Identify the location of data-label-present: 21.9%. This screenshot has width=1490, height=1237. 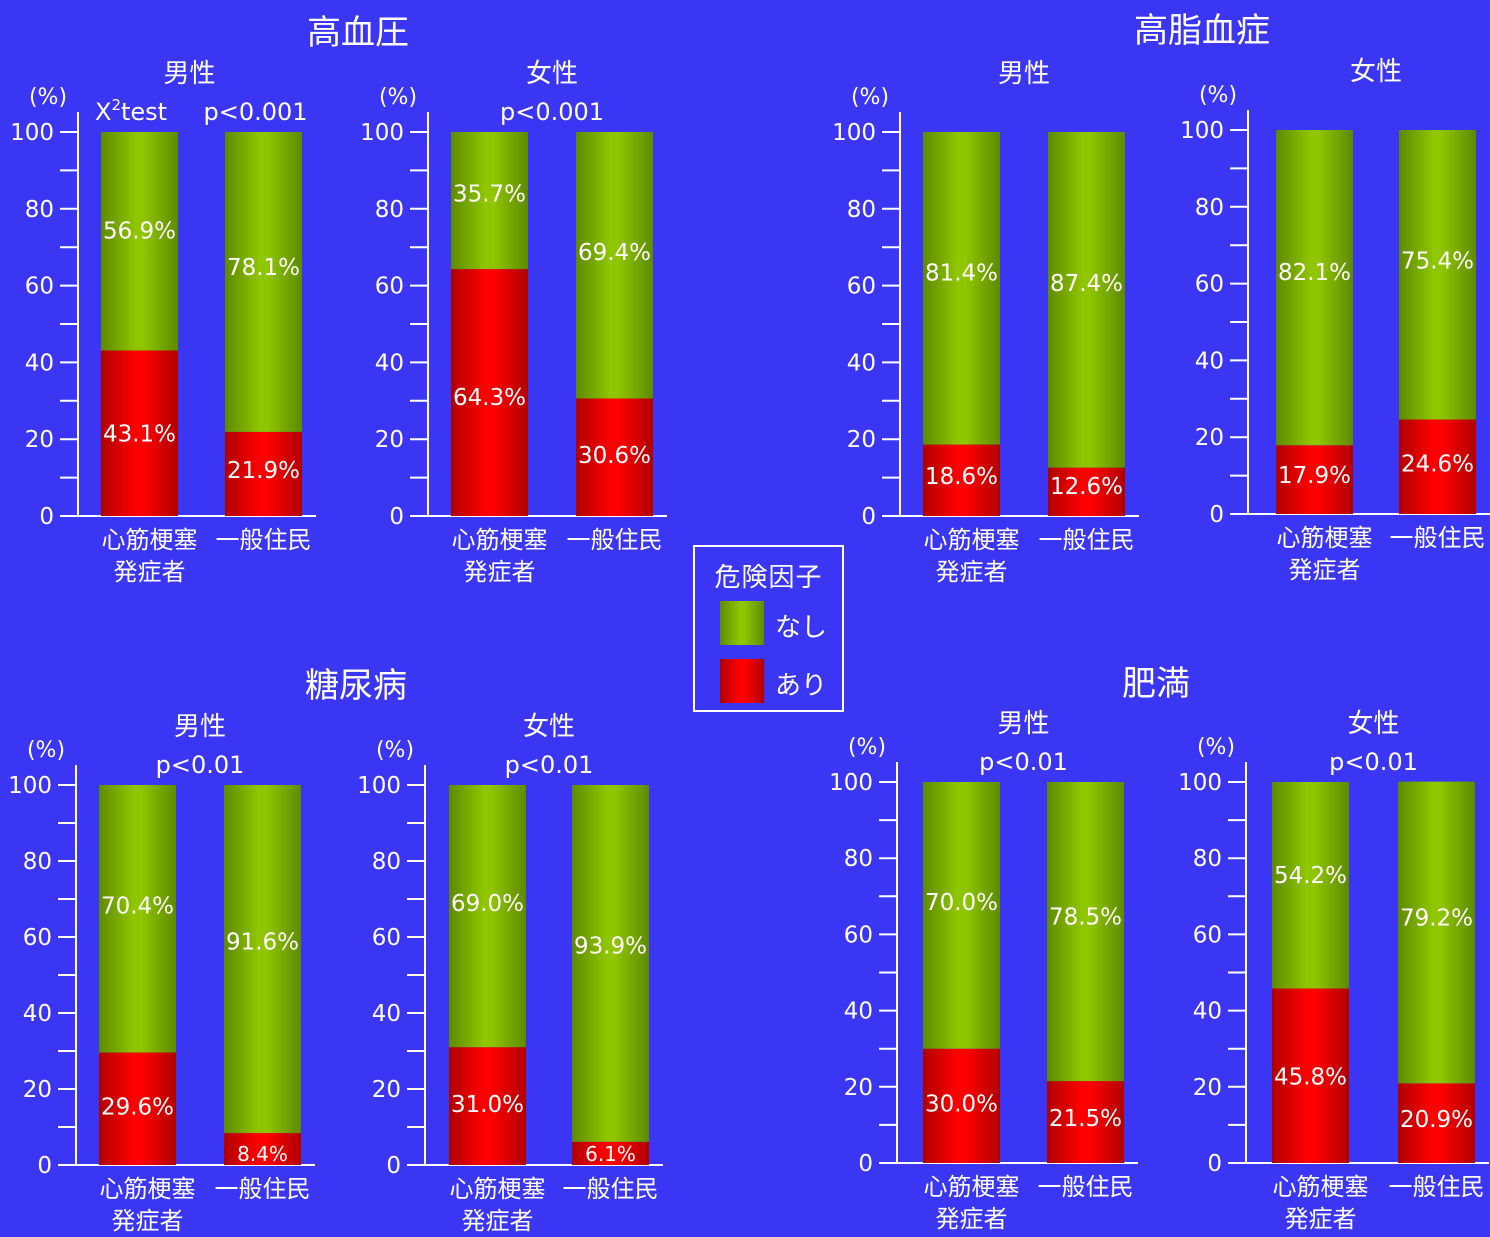
(263, 471).